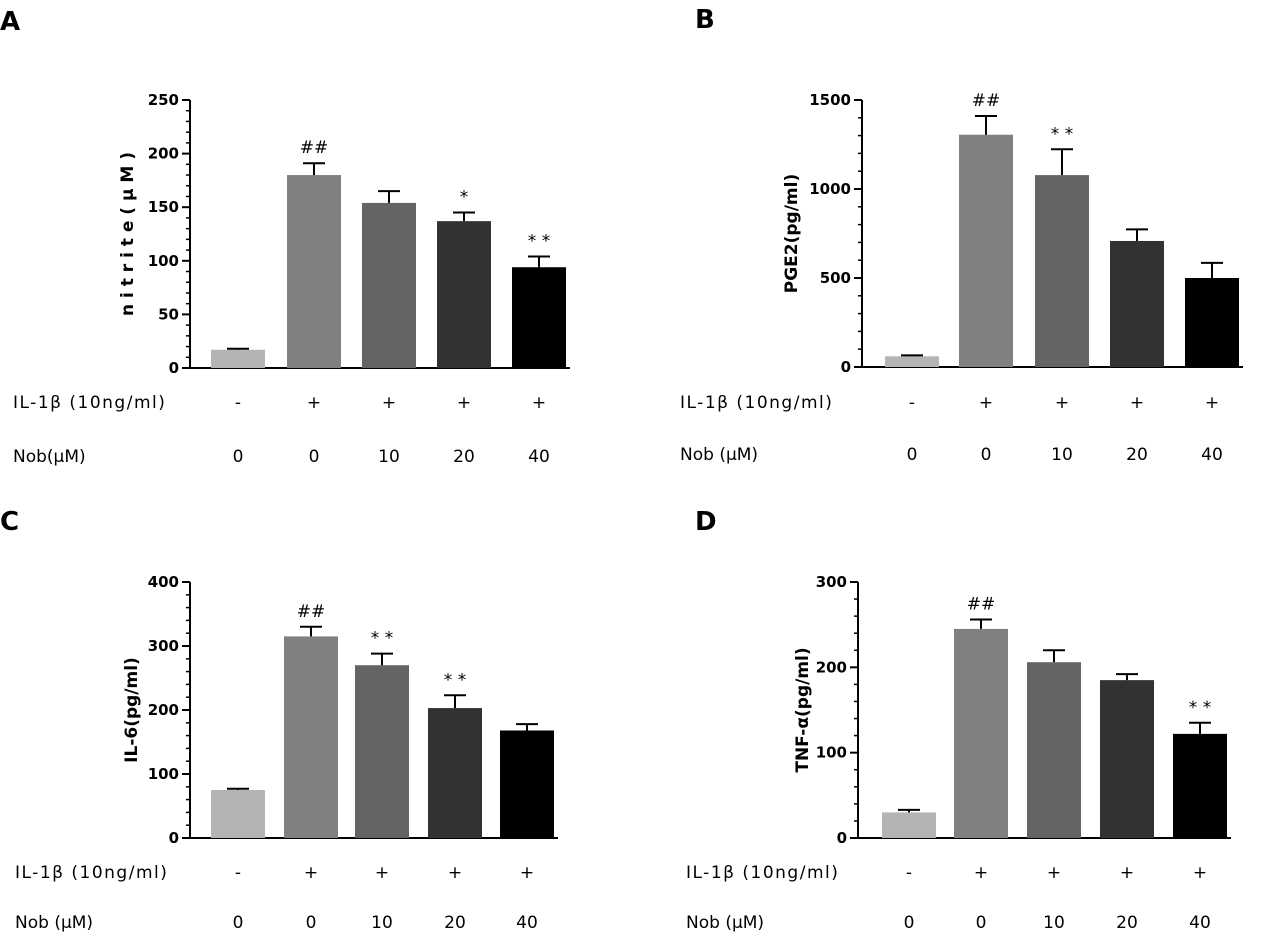 Image resolution: width=1269 pixels, height=938 pixels. Describe the element at coordinates (9, 522) in the screenshot. I see `panel-letter: C` at that location.